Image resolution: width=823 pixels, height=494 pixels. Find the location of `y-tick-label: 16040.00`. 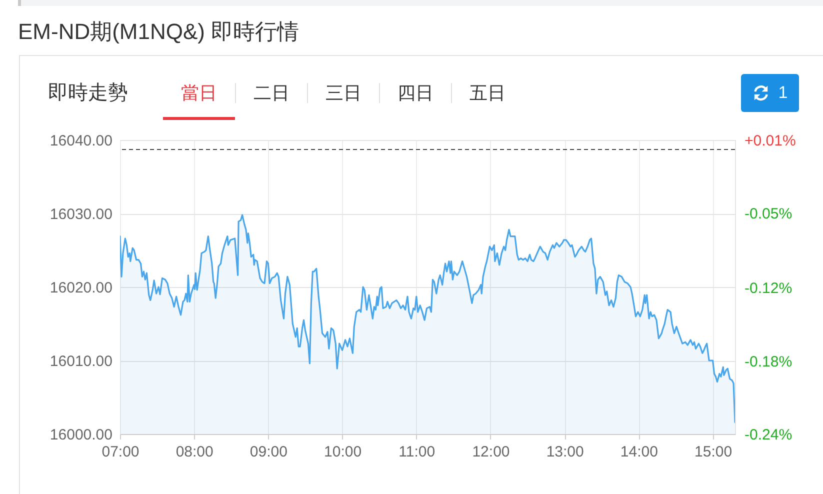

y-tick-label: 16040.00 is located at coordinates (81, 141).